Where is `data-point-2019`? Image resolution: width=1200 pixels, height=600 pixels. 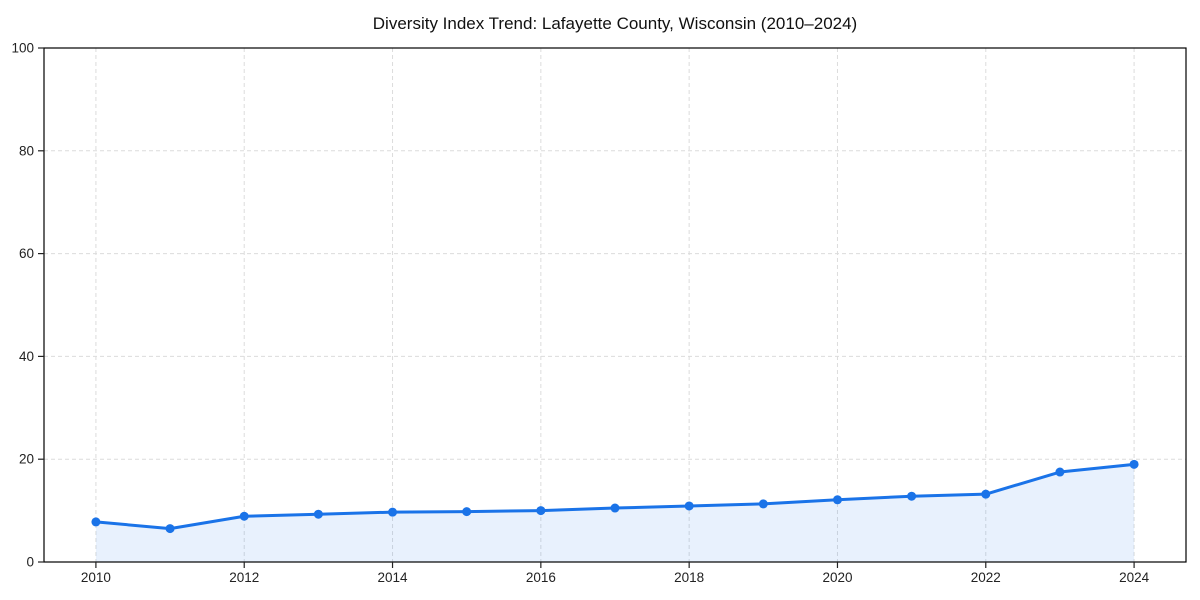 data-point-2019 is located at coordinates (763, 504).